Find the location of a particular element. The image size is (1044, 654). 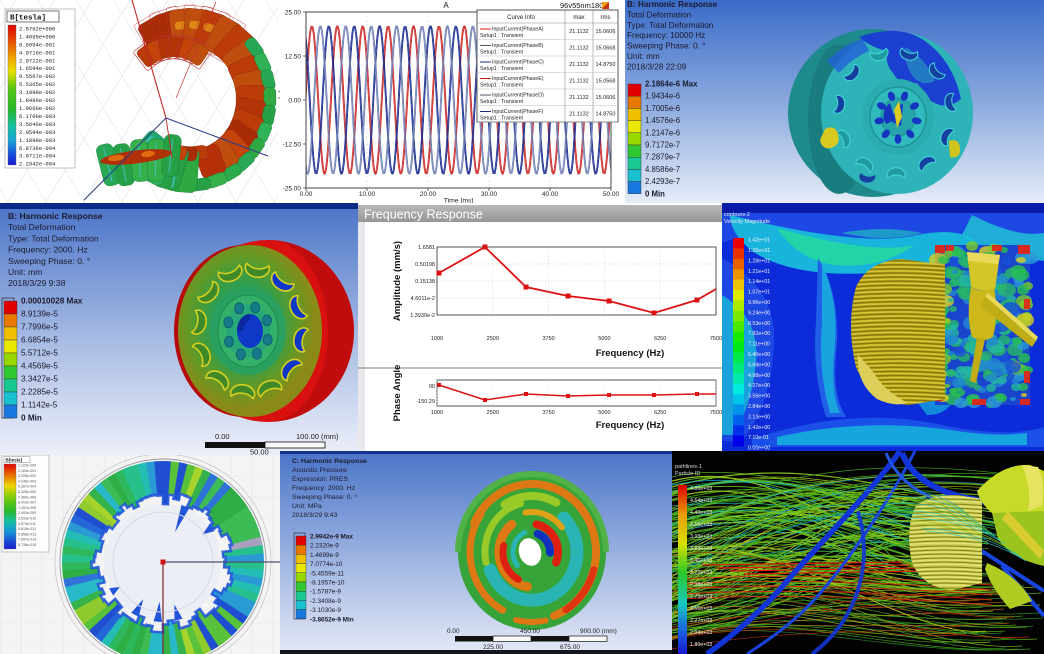

svg-text: 7.7996e-5 is located at coordinates (39, 327).